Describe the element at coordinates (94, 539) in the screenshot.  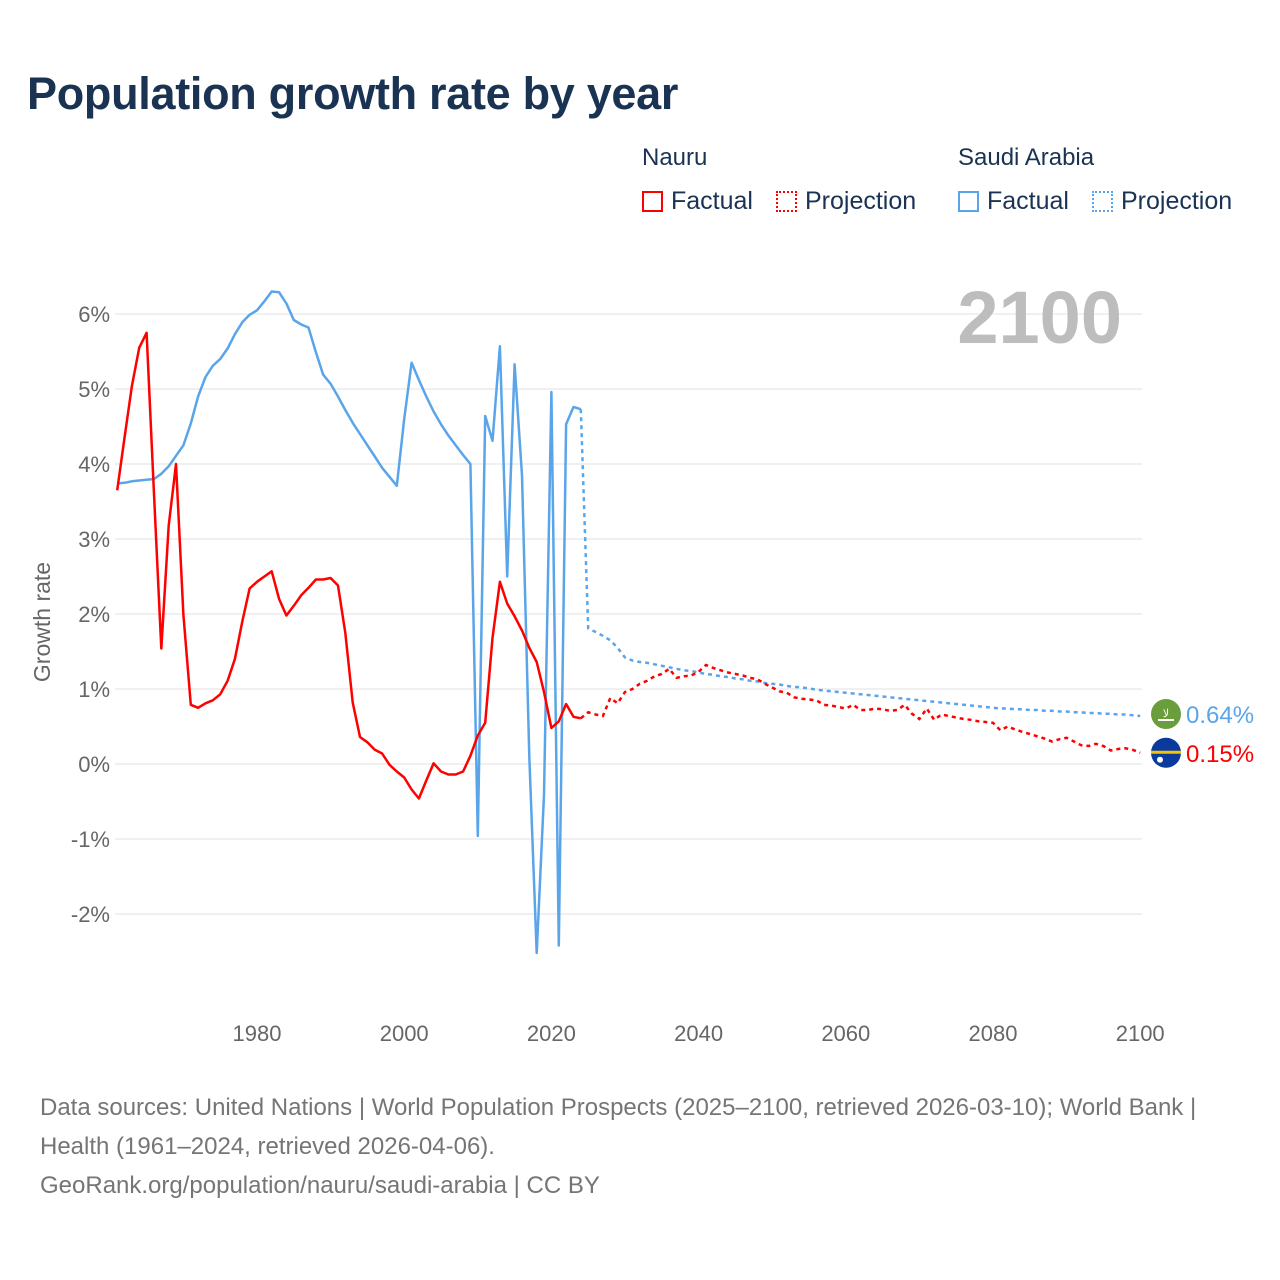
I see `y-tick-label: 3%` at that location.